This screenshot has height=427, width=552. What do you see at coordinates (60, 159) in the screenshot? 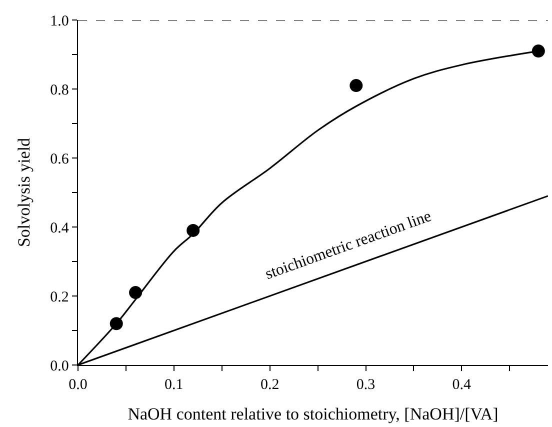
I see `y-tick-label: 0.6` at bounding box center [60, 159].